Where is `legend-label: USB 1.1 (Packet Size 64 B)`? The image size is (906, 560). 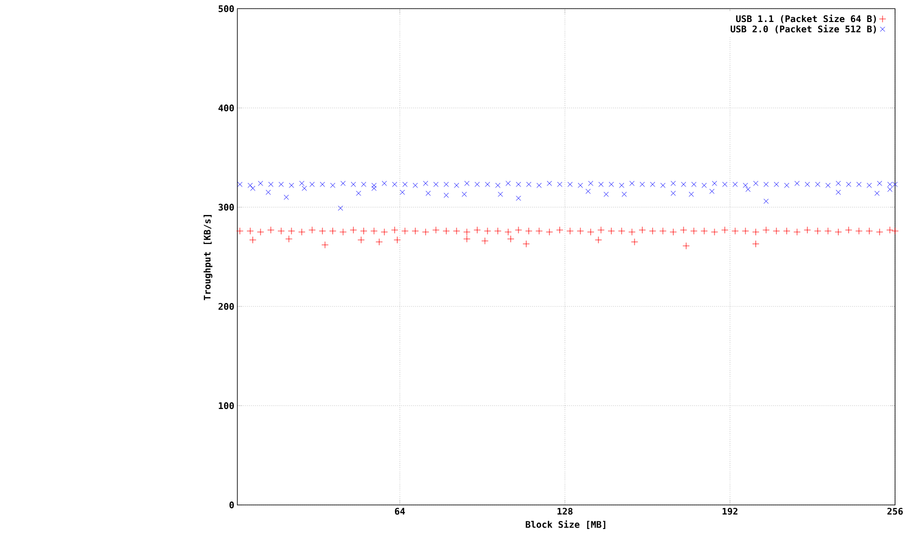 legend-label: USB 1.1 (Packet Size 64 B) is located at coordinates (806, 18).